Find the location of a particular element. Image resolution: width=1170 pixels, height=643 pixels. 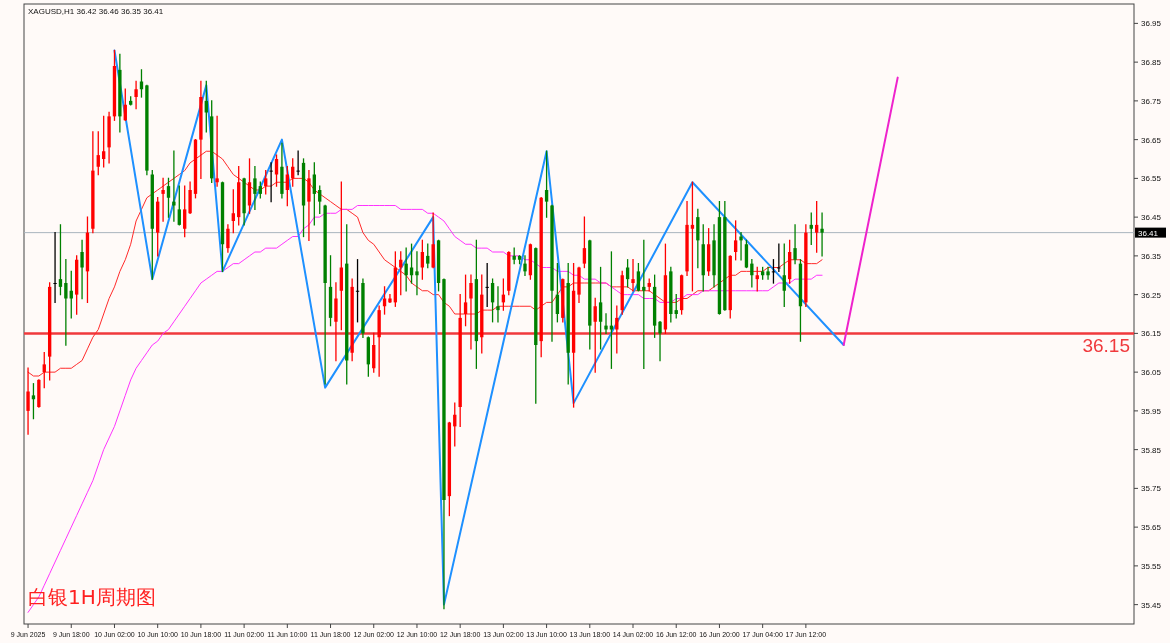

y-tick-label: 36.75 is located at coordinates (1151, 101).